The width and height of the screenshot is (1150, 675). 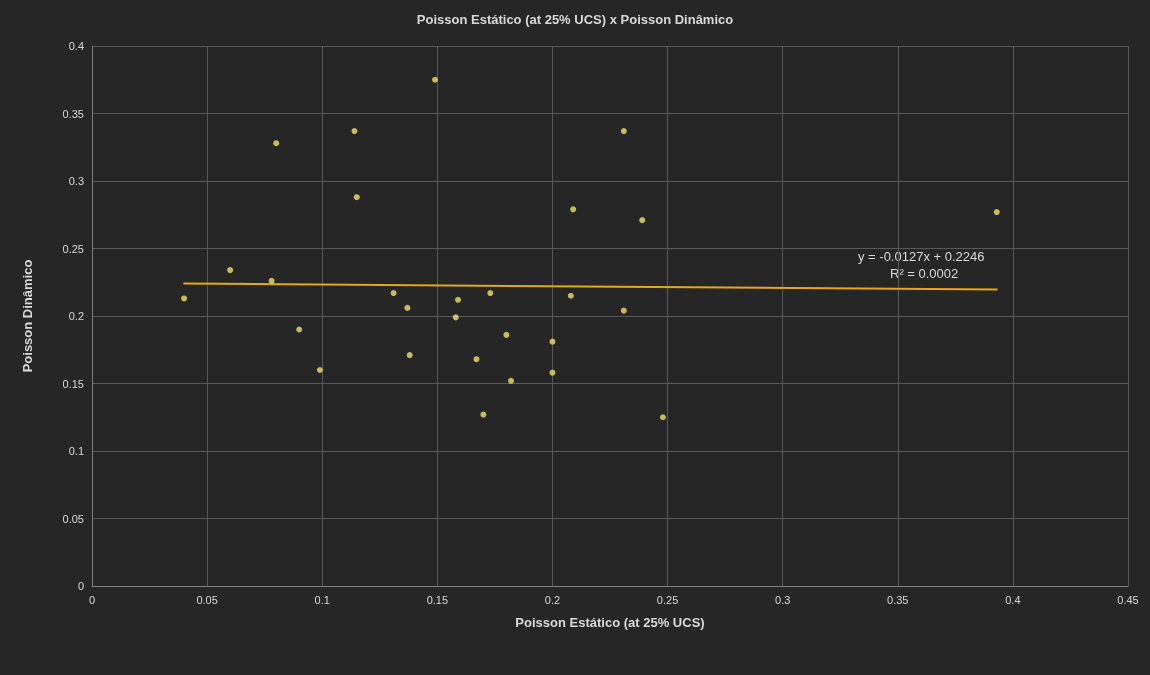 What do you see at coordinates (924, 273) in the screenshot?
I see `annotation: R² = 0.0002` at bounding box center [924, 273].